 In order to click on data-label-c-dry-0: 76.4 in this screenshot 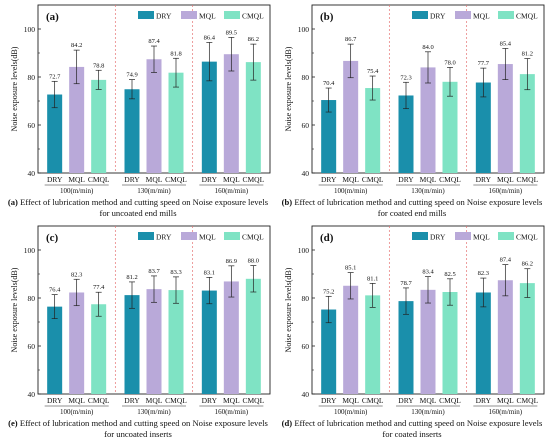, I will do `click(55, 290)`.